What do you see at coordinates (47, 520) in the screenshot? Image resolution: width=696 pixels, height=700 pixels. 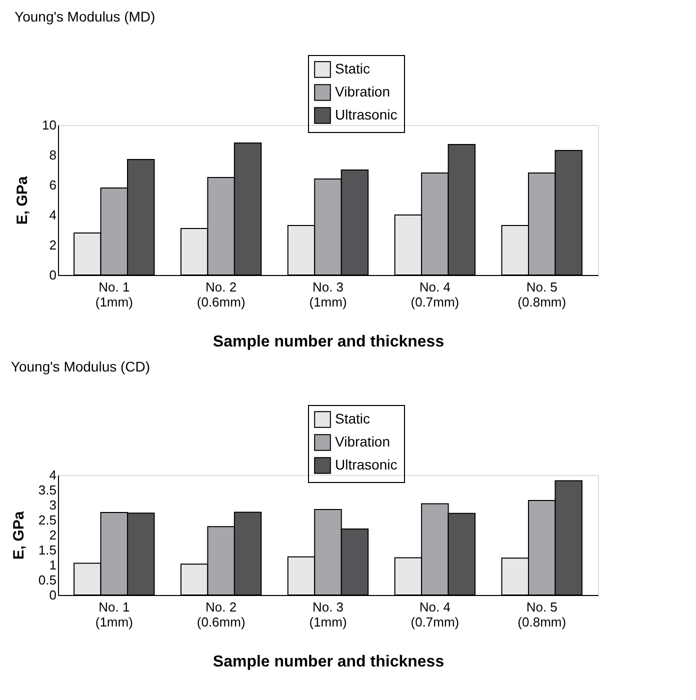 I see `y-tick-label: 2.5` at bounding box center [47, 520].